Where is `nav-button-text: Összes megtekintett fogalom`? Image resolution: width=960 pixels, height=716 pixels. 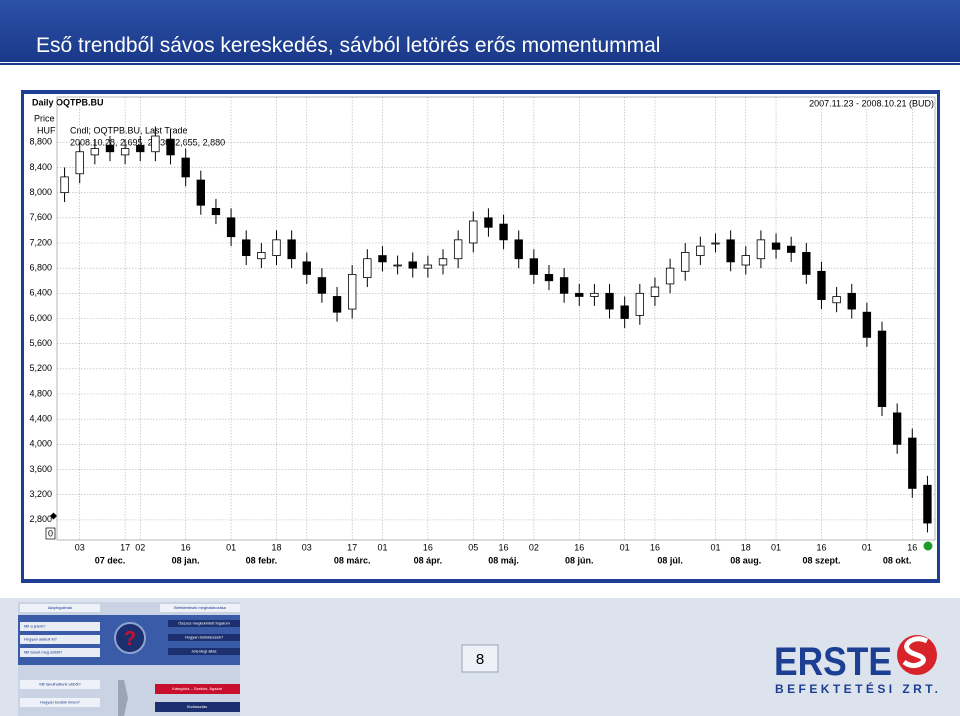 nav-button-text: Összes megtekintett fogalom is located at coordinates (204, 623).